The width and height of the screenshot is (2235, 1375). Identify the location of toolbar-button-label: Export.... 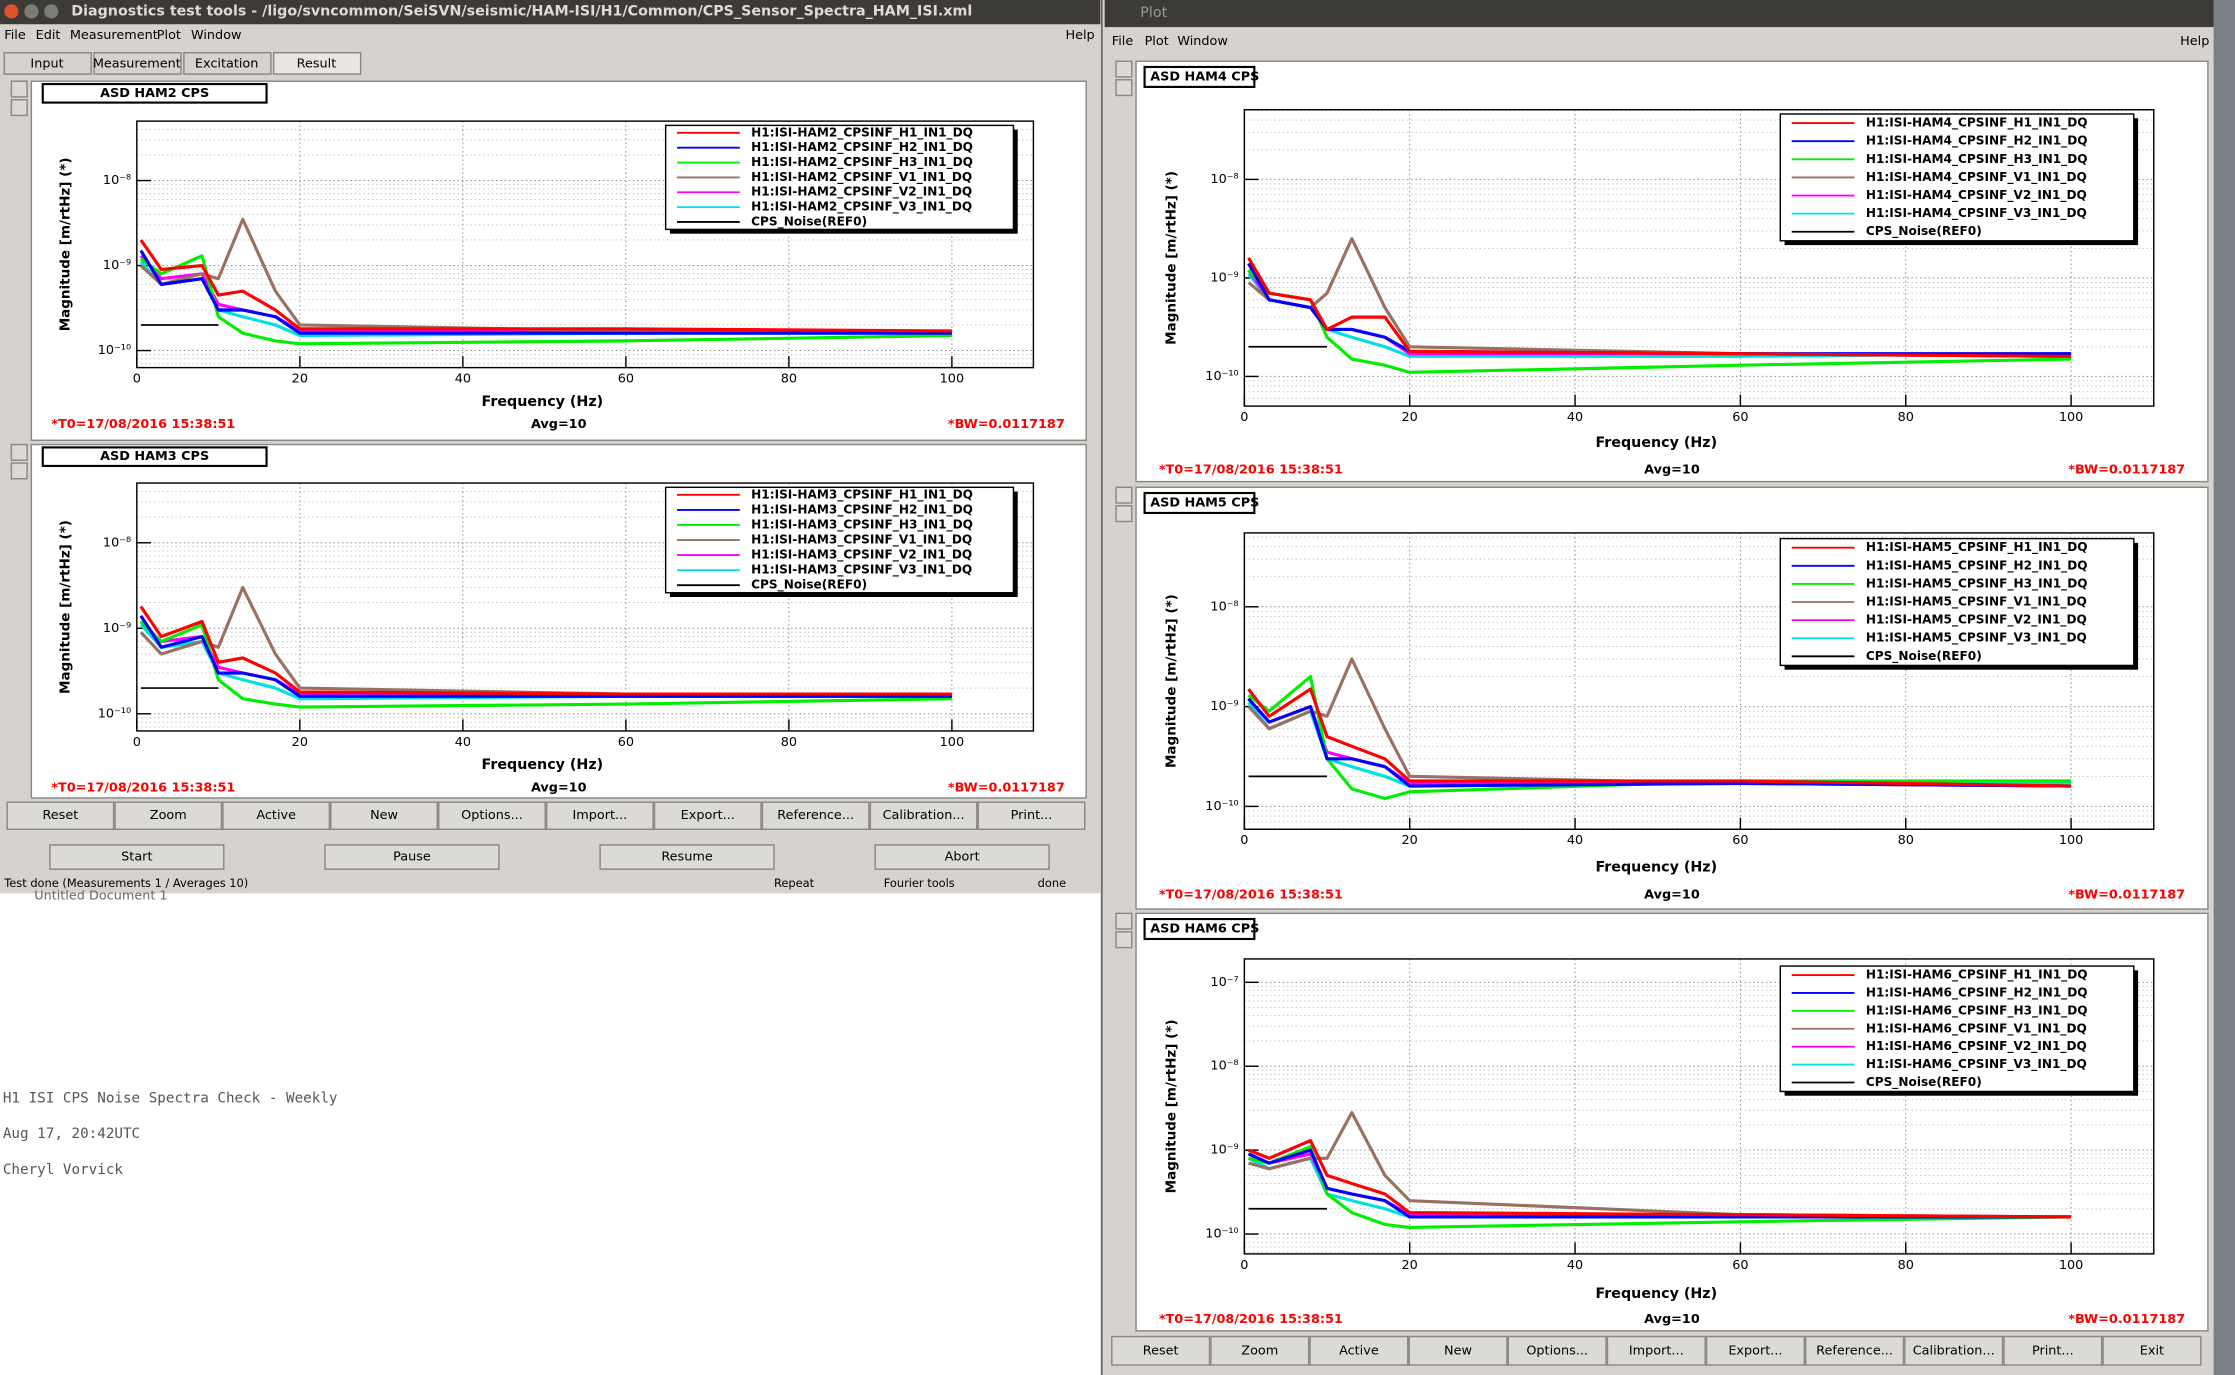
(1755, 1350).